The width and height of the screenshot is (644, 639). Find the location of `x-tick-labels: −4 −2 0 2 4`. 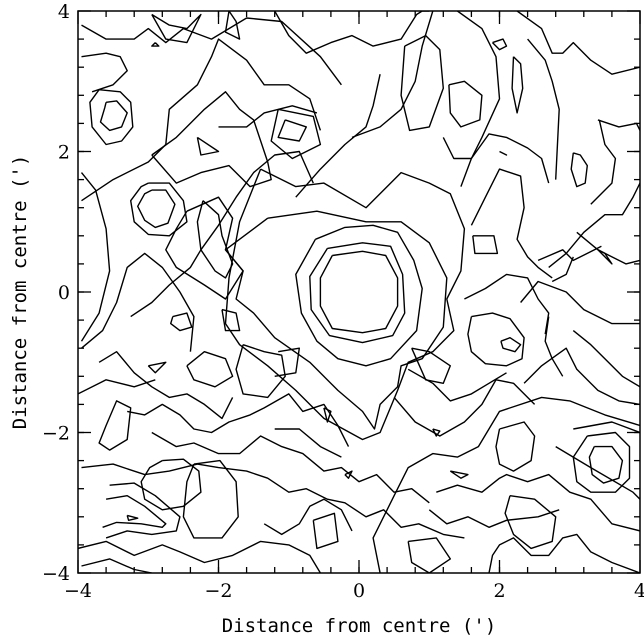

x-tick-labels: −4 −2 0 2 4 is located at coordinates (354, 591).